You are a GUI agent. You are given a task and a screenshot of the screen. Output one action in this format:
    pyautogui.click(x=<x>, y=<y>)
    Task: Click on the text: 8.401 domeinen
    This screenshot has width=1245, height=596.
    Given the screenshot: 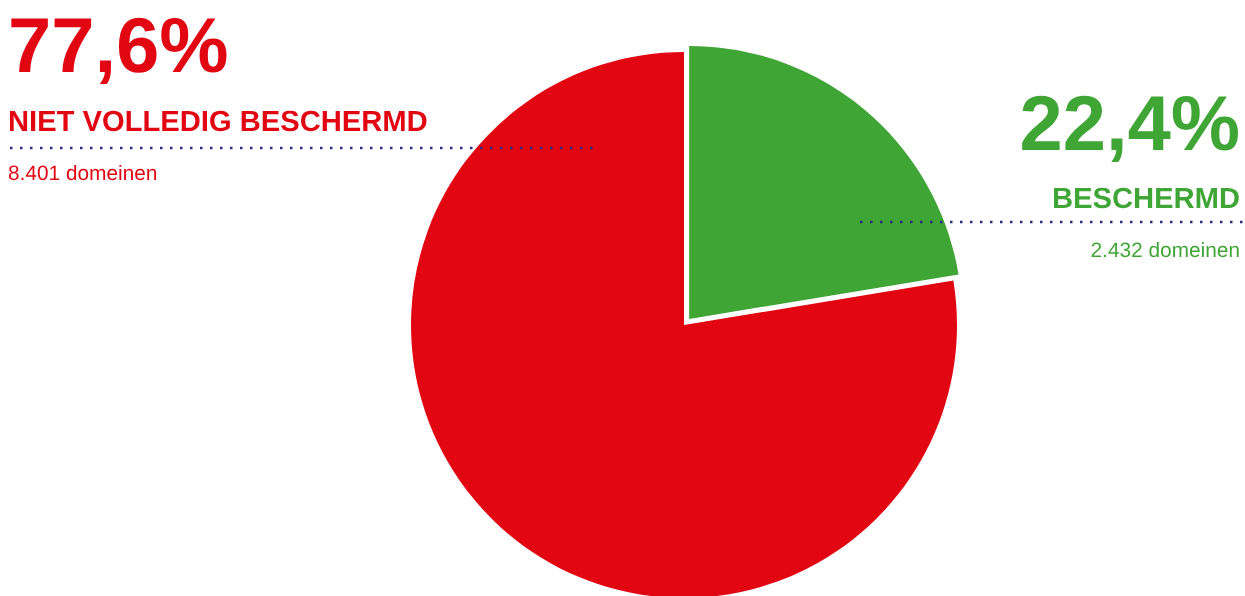 What is the action you would take?
    pyautogui.click(x=82, y=172)
    